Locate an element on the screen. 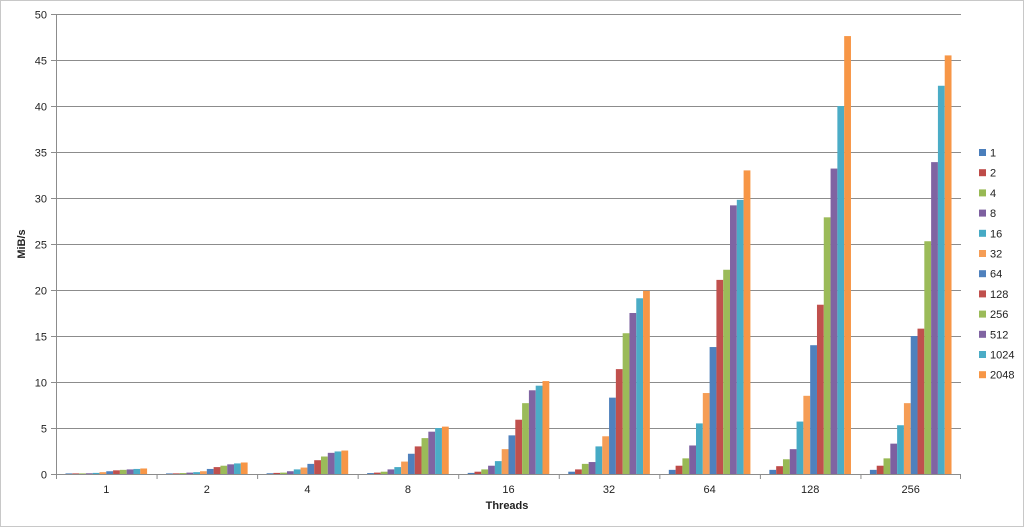 The image size is (1024, 527). legend-swatch-2048 is located at coordinates (982, 375).